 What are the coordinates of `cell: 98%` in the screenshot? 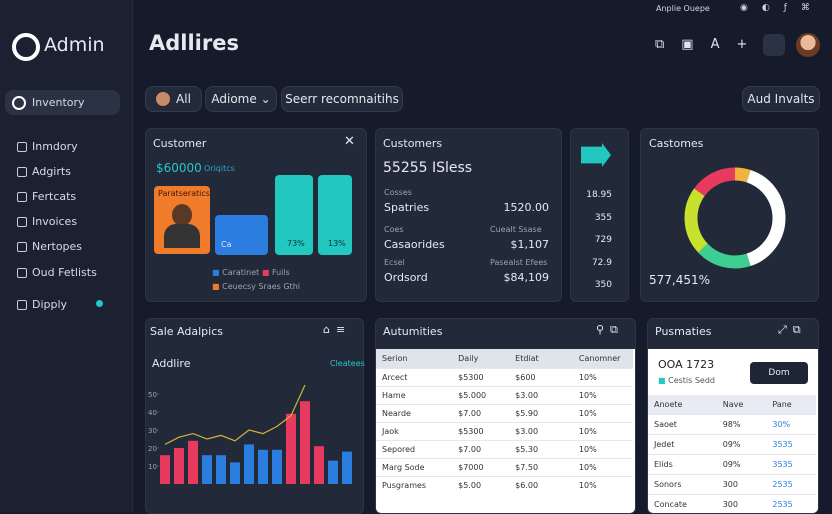 It's located at (742, 425).